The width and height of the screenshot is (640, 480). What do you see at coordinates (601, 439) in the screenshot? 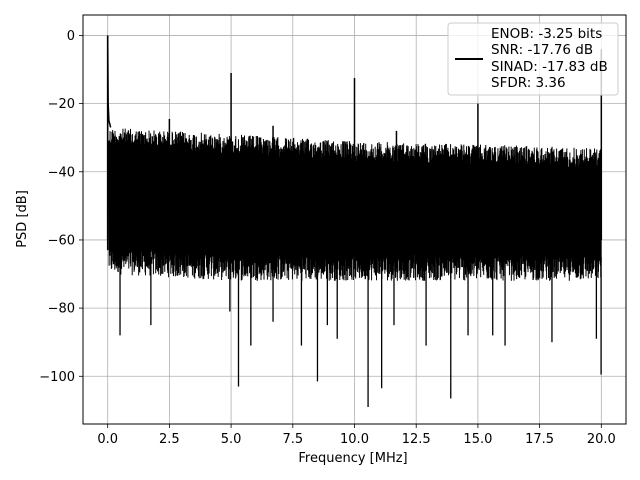
I see `x-tick-label: 20.0` at bounding box center [601, 439].